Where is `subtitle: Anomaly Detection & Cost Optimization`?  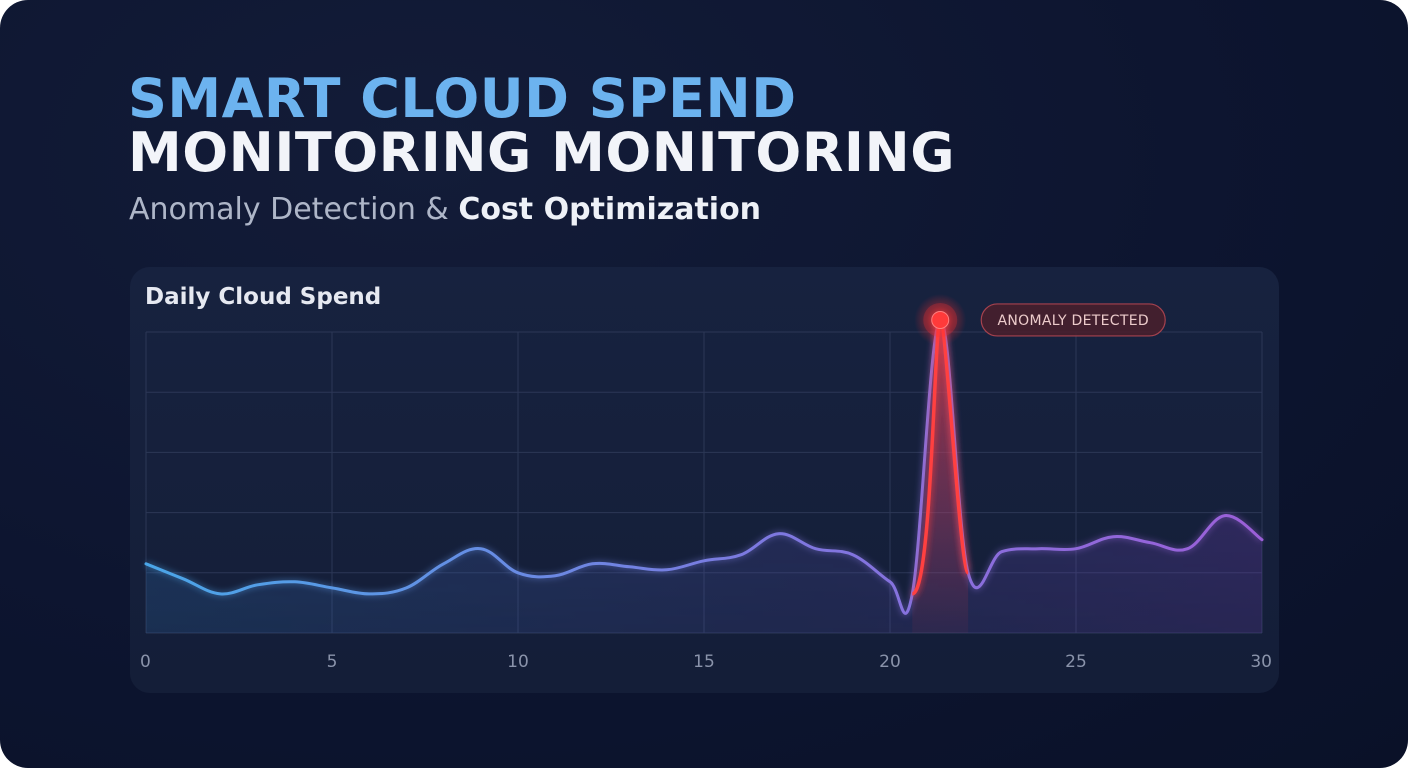
subtitle: Anomaly Detection & Cost Optimization is located at coordinates (445, 209).